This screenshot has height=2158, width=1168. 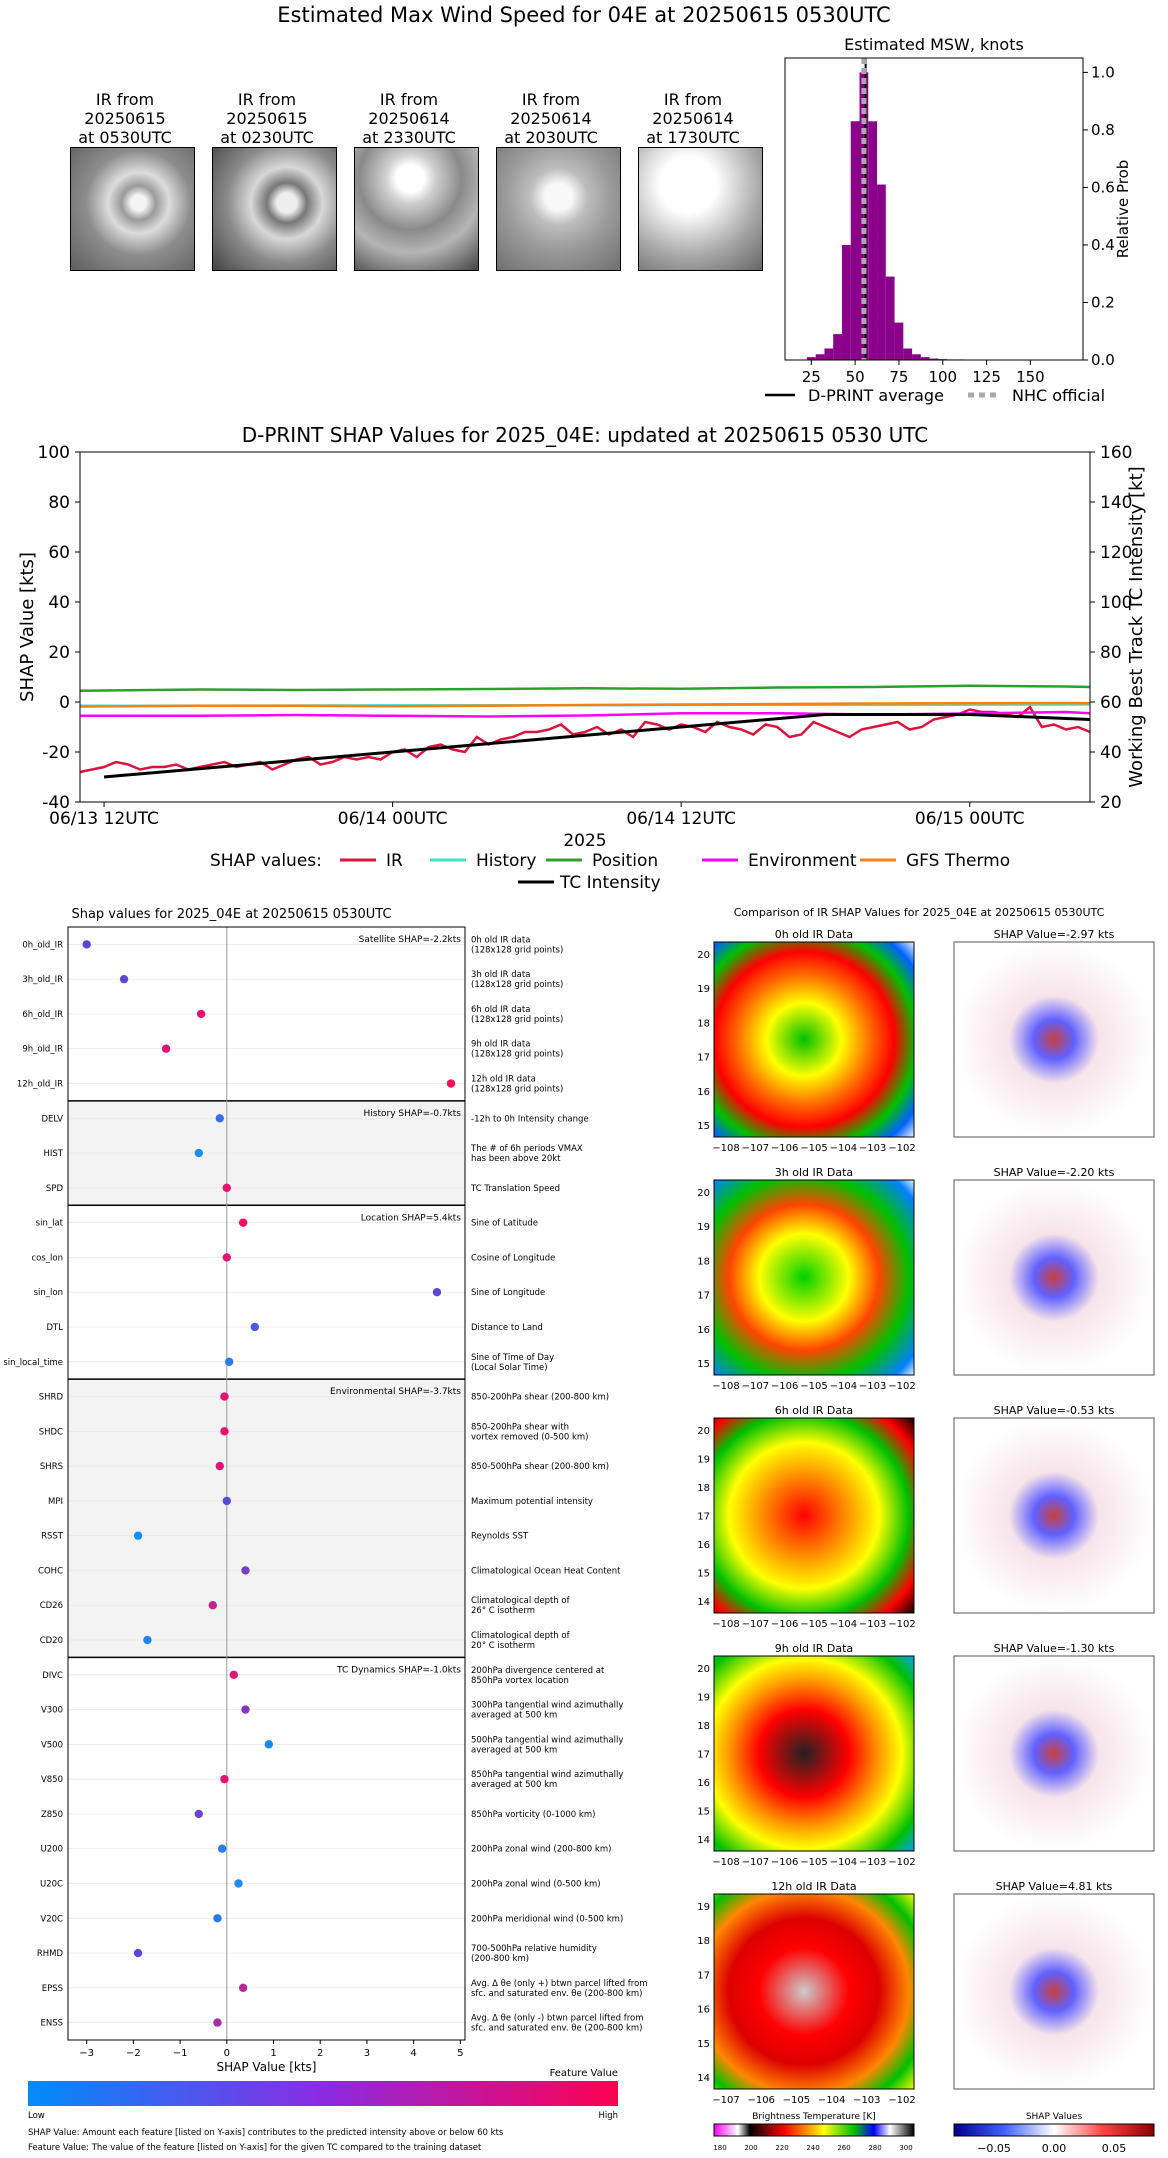 What do you see at coordinates (59, 653) in the screenshot?
I see `y-tick-label: 20` at bounding box center [59, 653].